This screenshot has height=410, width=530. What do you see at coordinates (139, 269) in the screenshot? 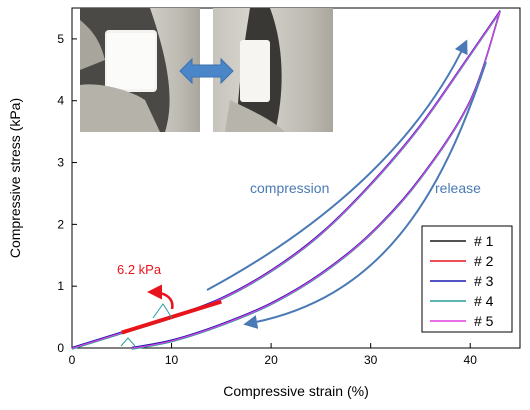
I see `annotation-6-2-kpa: 6.2 kPa` at bounding box center [139, 269].